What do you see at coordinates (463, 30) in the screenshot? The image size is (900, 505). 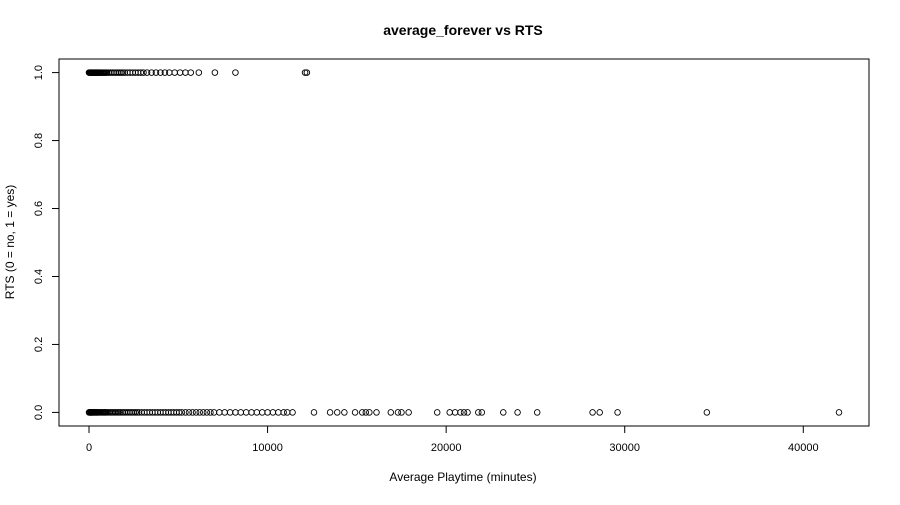 I see `chart-title: average_forever vs RTS` at bounding box center [463, 30].